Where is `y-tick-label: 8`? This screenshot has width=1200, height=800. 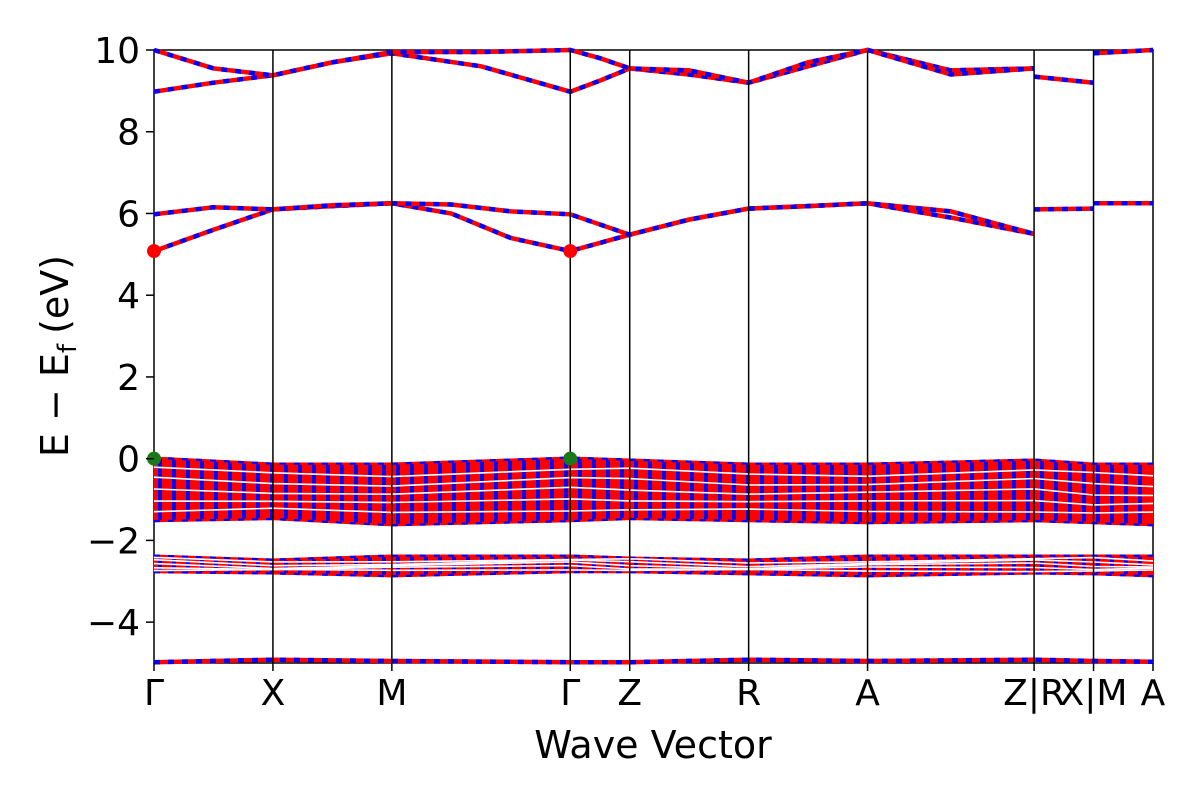 y-tick-label: 8 is located at coordinates (128, 133).